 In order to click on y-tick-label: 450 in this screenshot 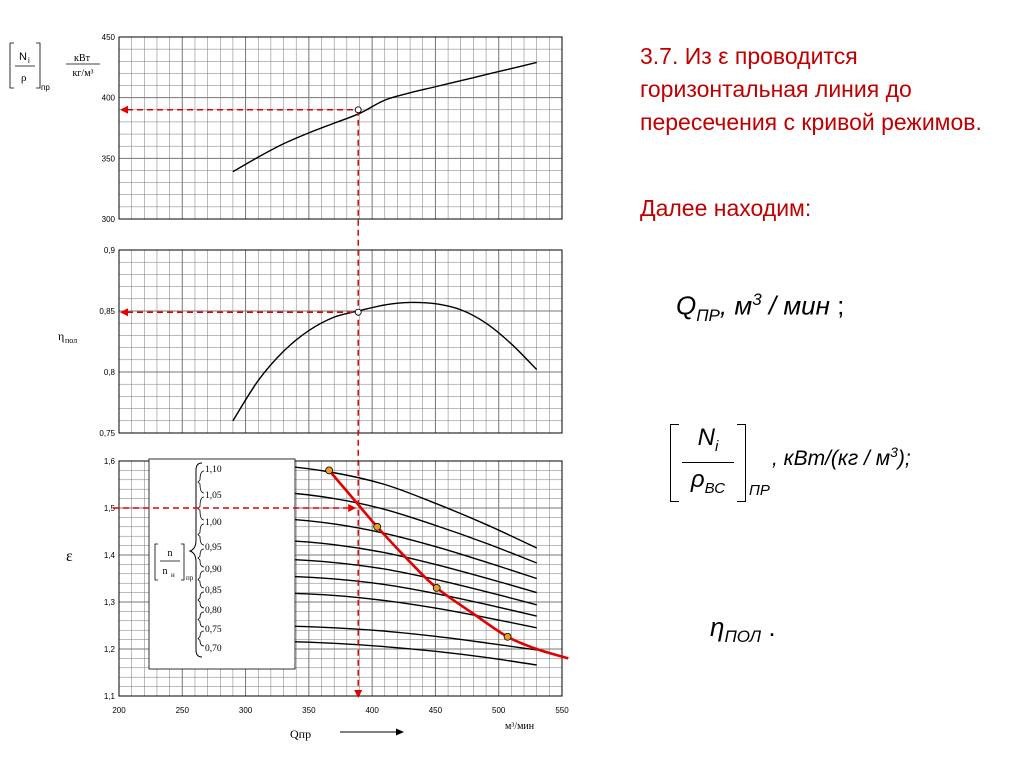, I will do `click(109, 37)`.